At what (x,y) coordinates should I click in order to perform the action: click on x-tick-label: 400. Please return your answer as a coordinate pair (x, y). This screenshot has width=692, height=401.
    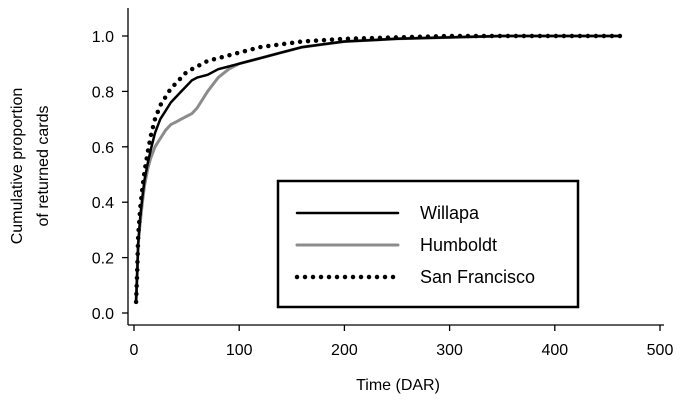
    Looking at the image, I should click on (554, 350).